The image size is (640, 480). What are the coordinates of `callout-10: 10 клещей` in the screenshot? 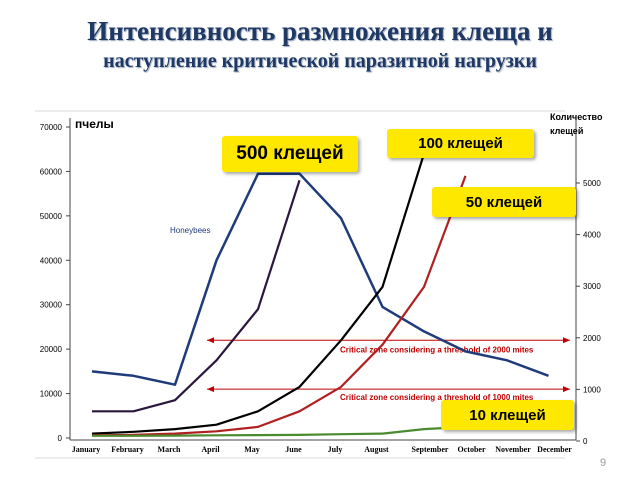 It's located at (507, 415).